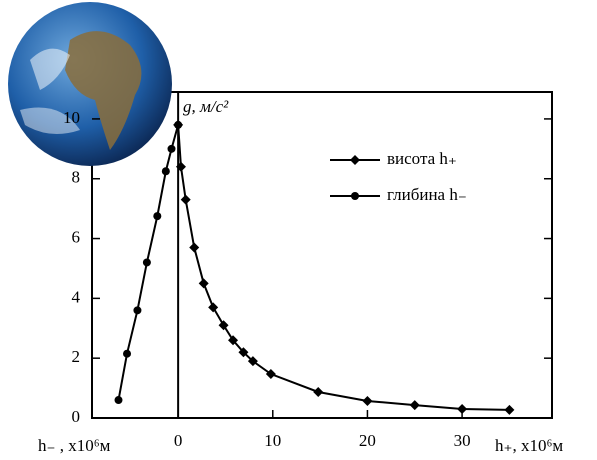 This screenshot has width=597, height=460. What do you see at coordinates (462, 440) in the screenshot?
I see `x-tick-label: 30` at bounding box center [462, 440].